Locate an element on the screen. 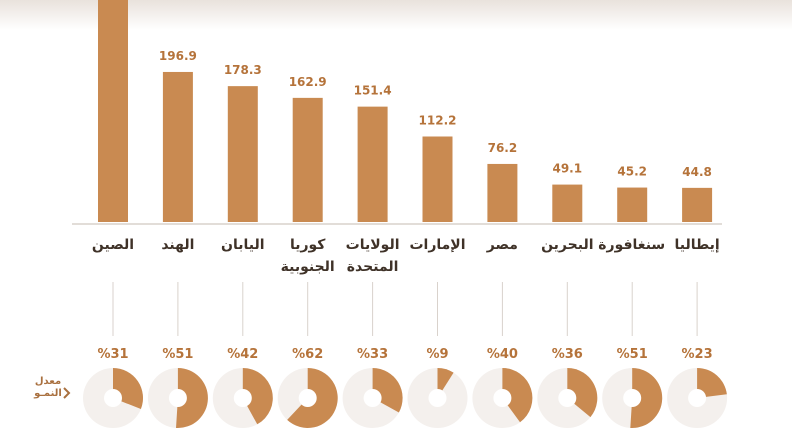 The width and height of the screenshot is (792, 446). value-label: 45.2 is located at coordinates (632, 172).